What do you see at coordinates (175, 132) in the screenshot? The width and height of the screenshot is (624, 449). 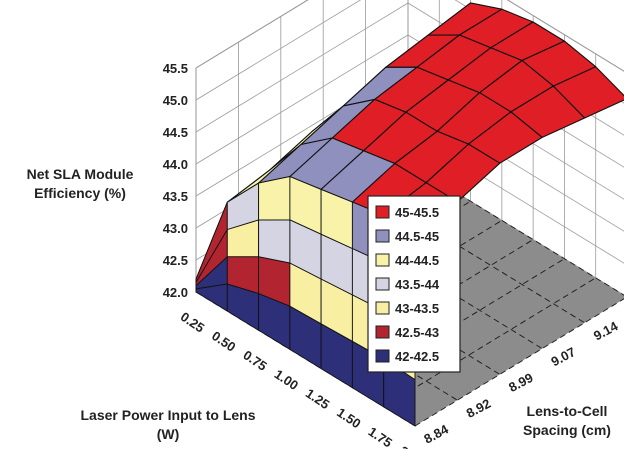 I see `z-tick-label: 44.5` at bounding box center [175, 132].